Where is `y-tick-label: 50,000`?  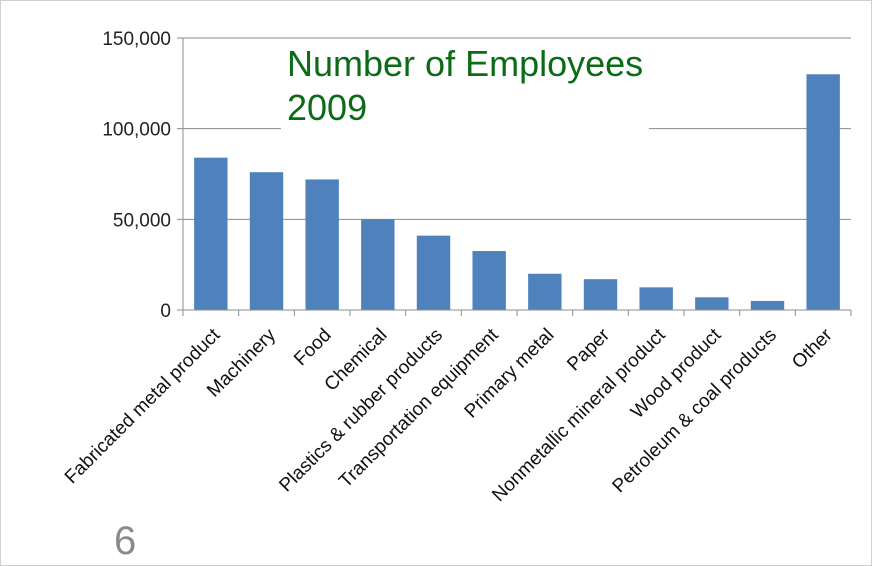 y-tick-label: 50,000 is located at coordinates (142, 220).